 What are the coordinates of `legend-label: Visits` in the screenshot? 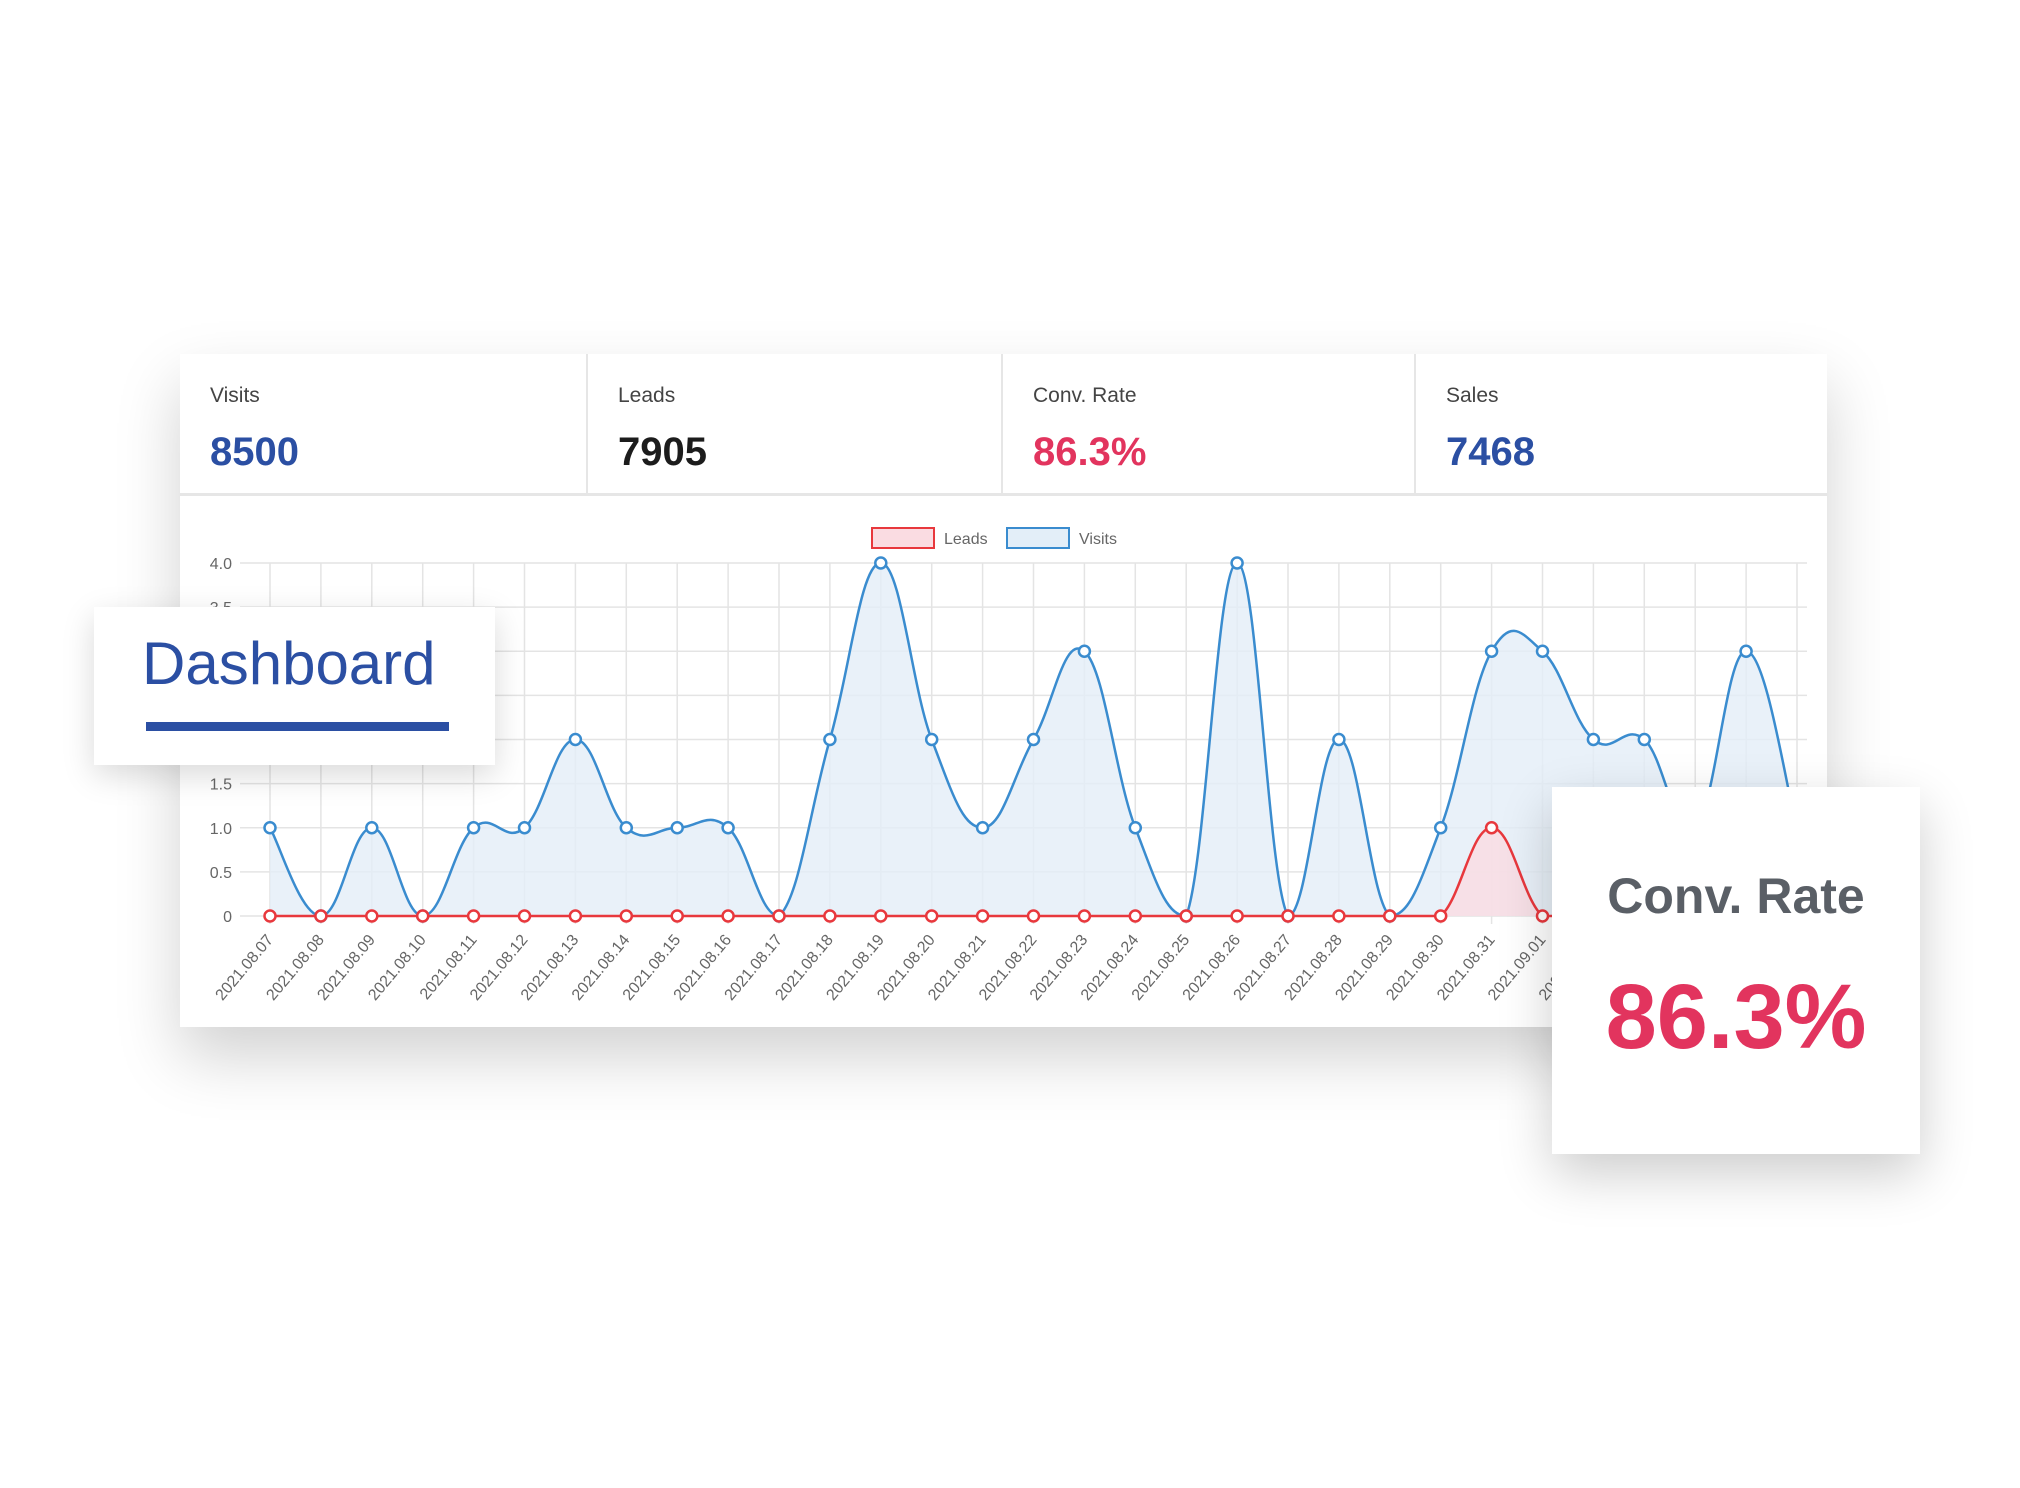 It's located at (1098, 539).